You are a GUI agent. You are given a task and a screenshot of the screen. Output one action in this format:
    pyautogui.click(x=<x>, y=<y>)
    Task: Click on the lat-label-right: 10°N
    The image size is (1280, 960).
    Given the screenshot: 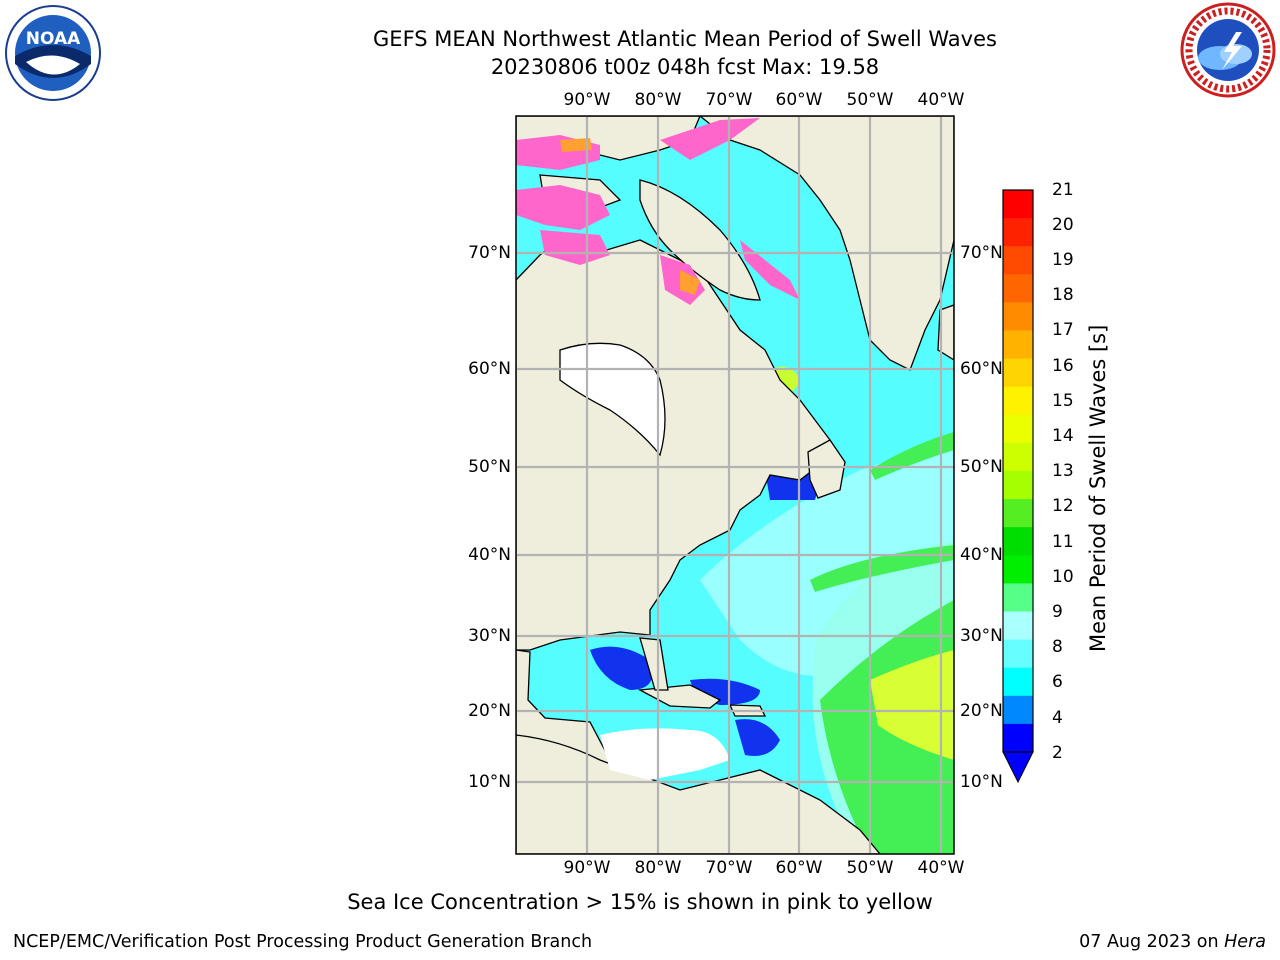 What is the action you would take?
    pyautogui.click(x=981, y=782)
    